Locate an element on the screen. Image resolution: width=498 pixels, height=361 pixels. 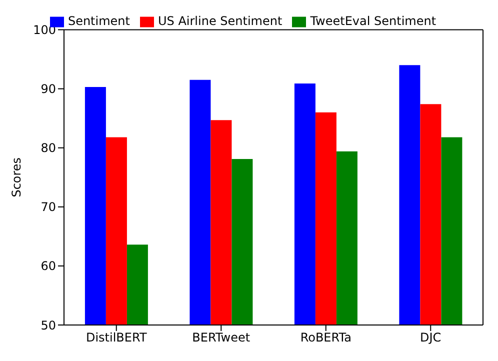
y-tick-label: 60 is located at coordinates (48, 266).